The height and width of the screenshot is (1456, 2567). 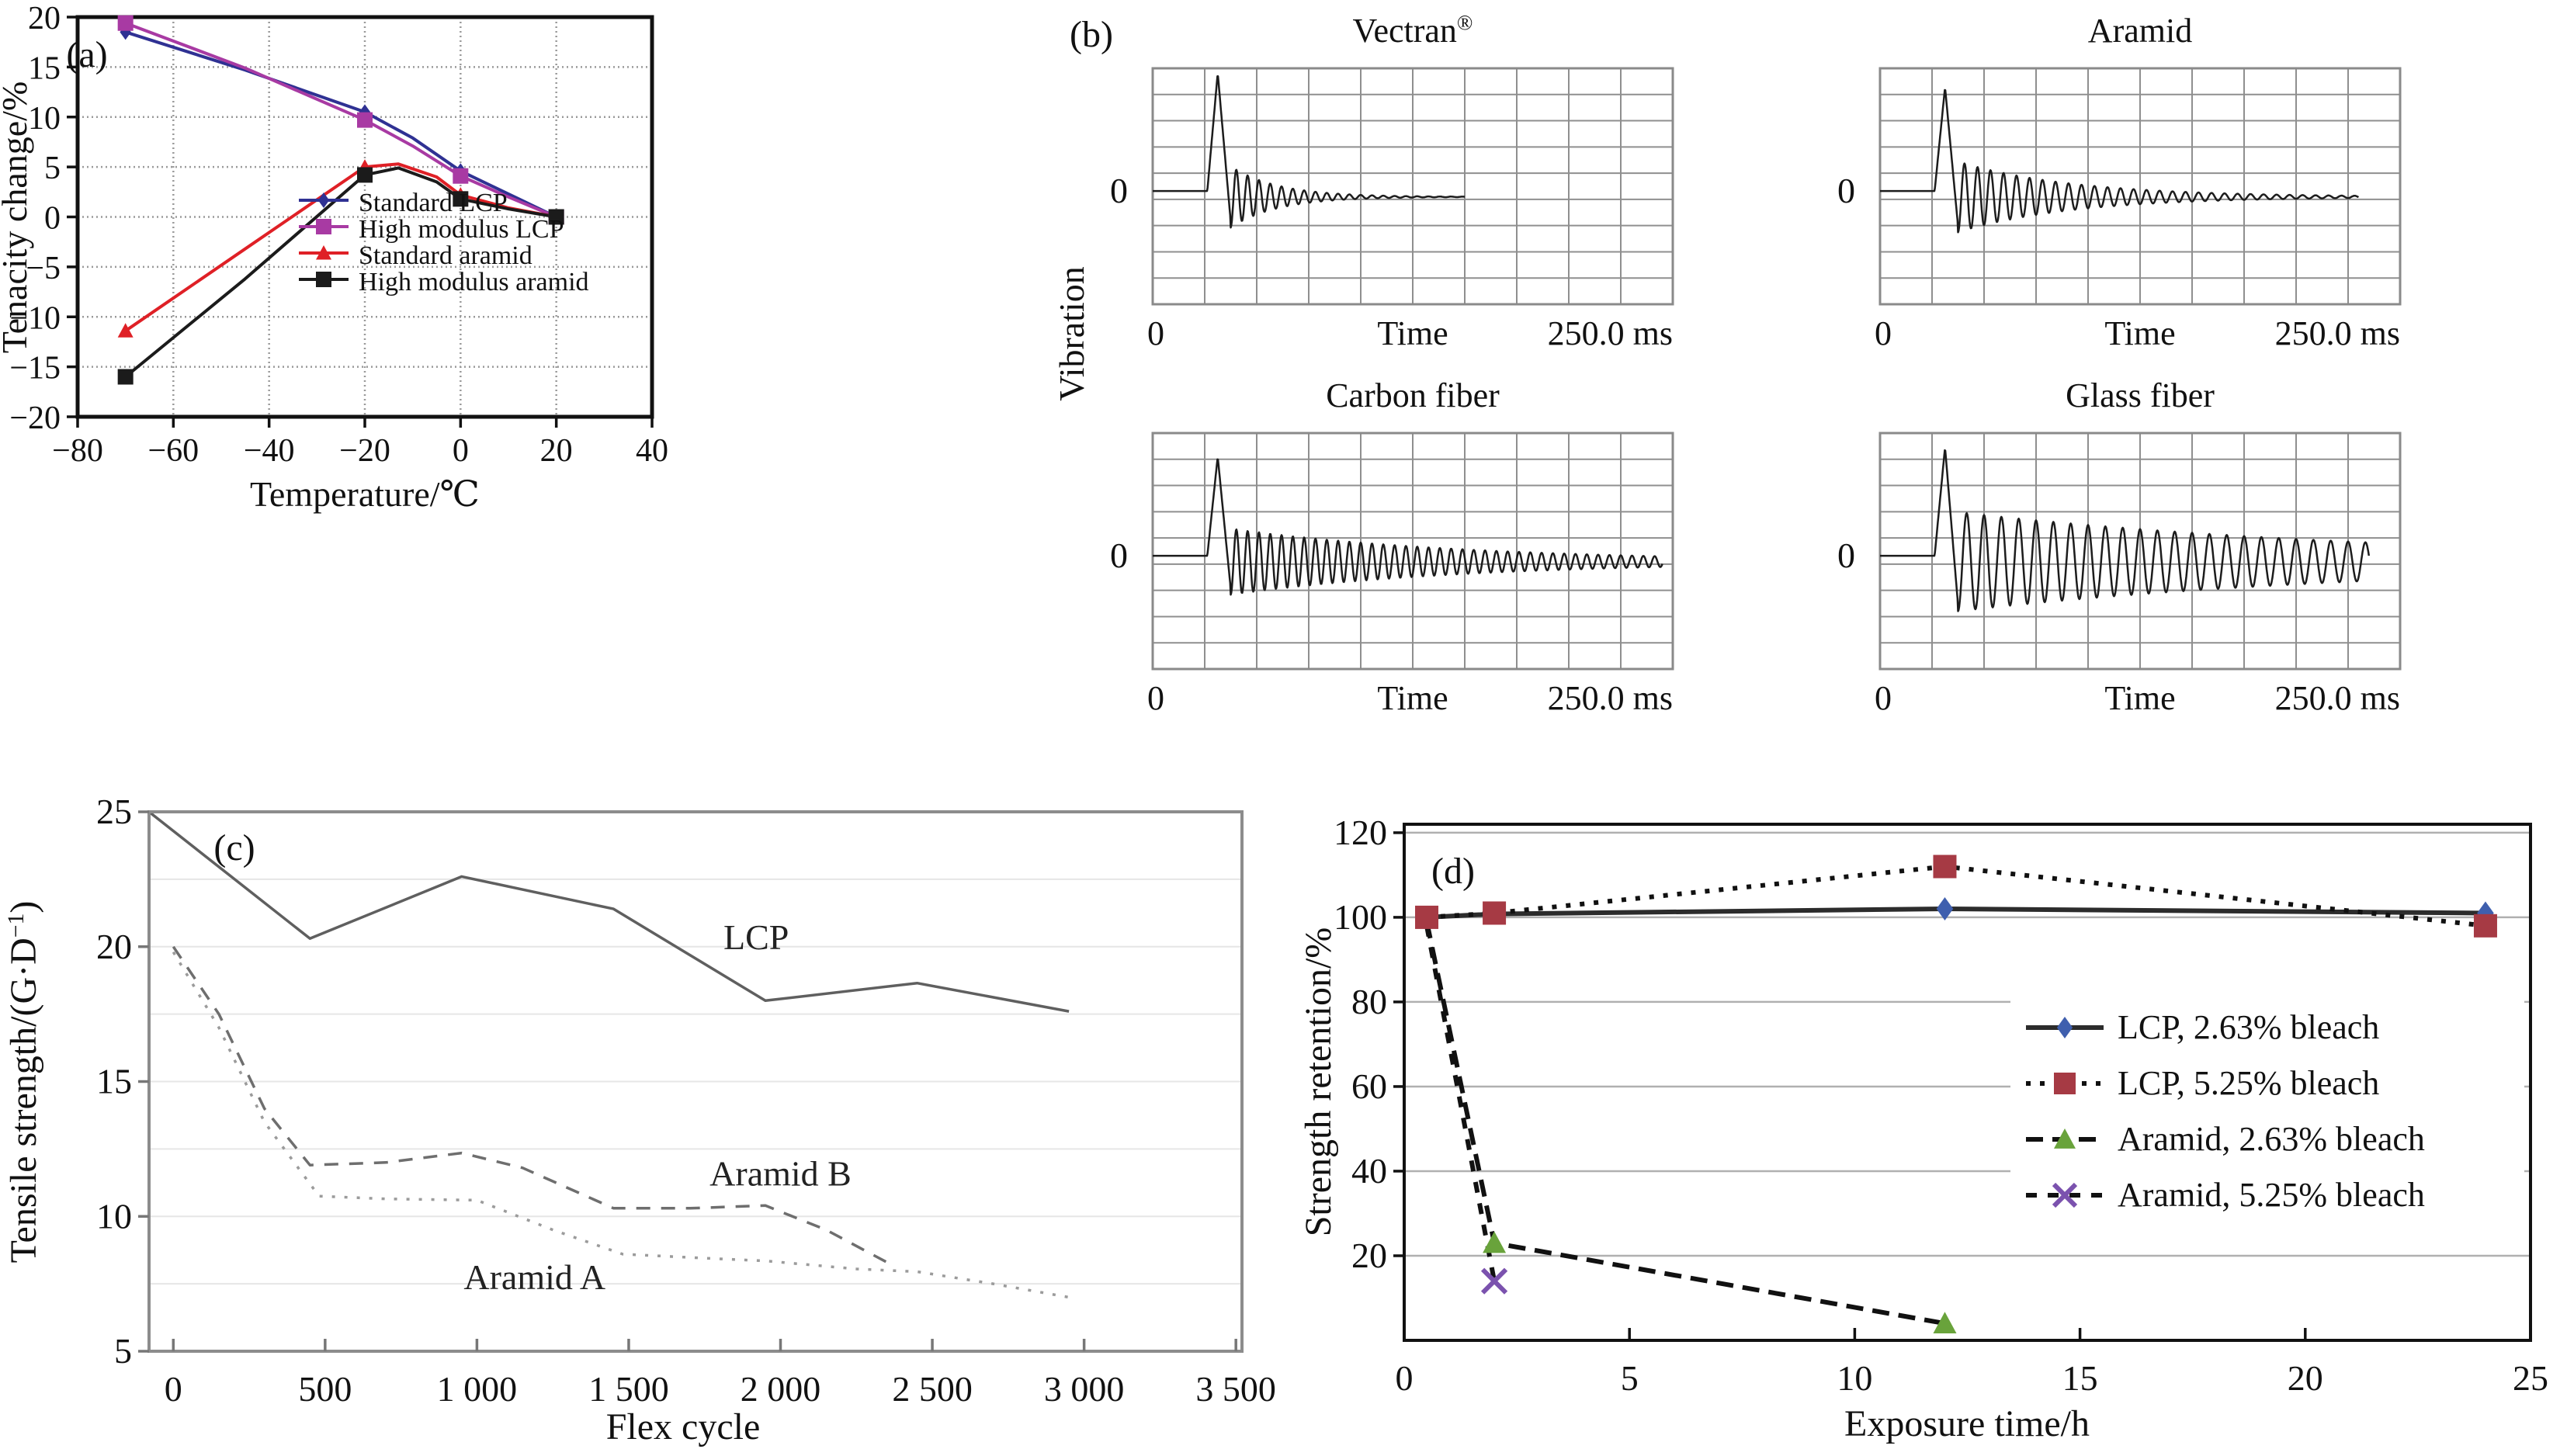 I want to click on x-tick-label: 2 000, so click(x=781, y=1389).